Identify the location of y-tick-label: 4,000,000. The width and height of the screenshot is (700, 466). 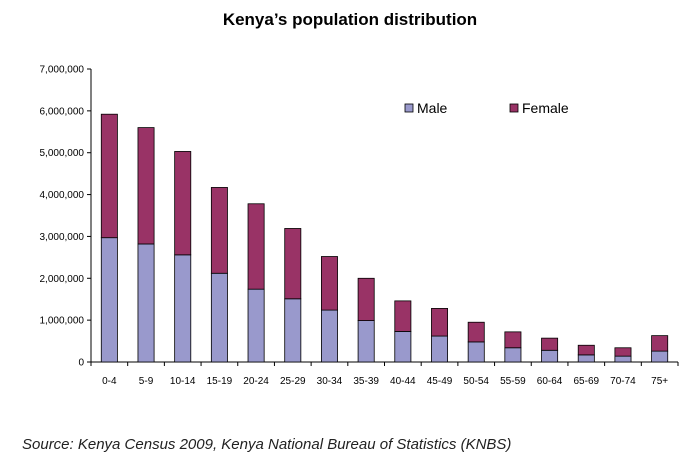
(62, 195).